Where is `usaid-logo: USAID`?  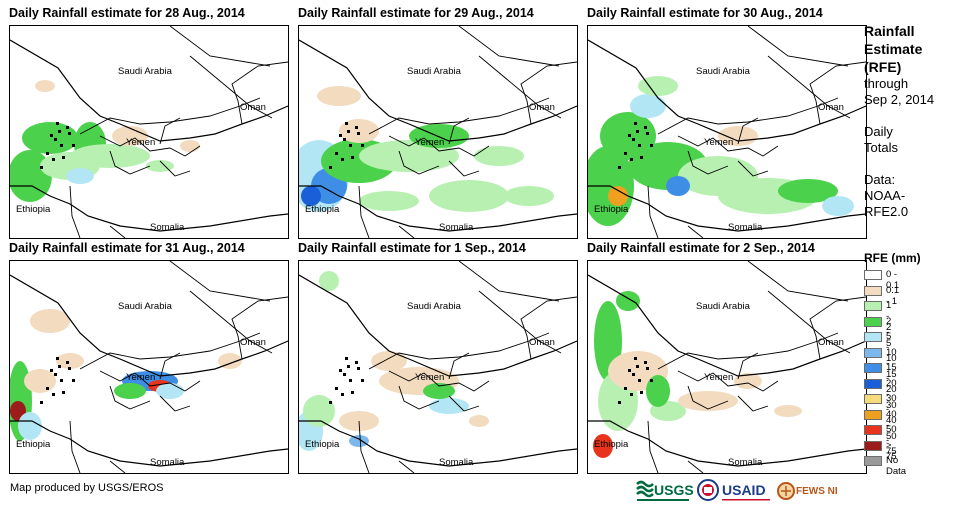 usaid-logo: USAID is located at coordinates (733, 490).